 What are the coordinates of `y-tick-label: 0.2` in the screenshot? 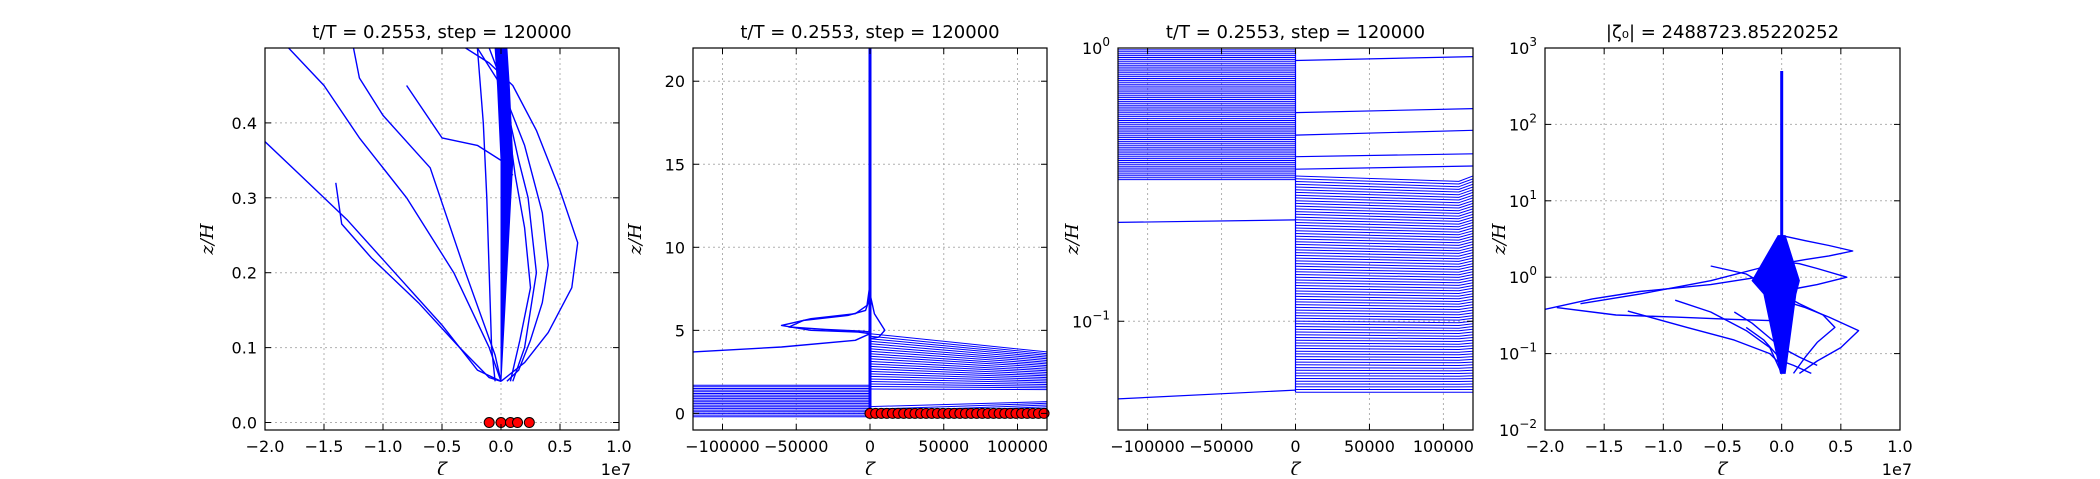 It's located at (244, 273).